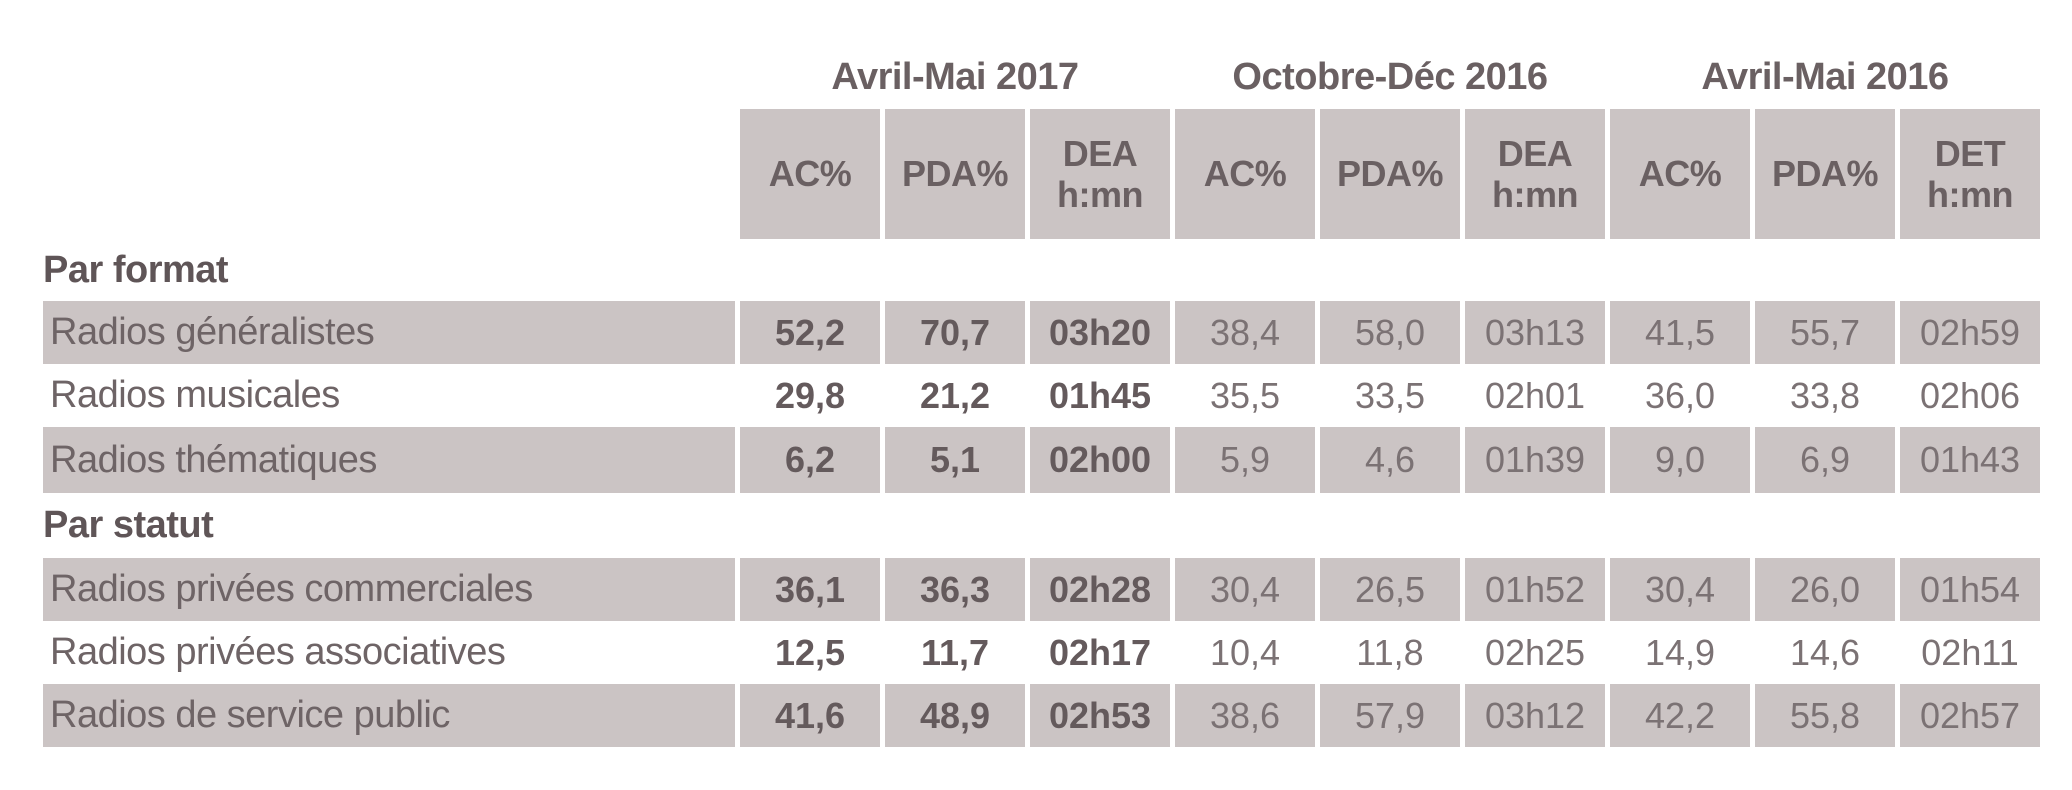 This screenshot has width=2072, height=790. Describe the element at coordinates (1970, 715) in the screenshot. I see `value-cell: 02h57` at that location.